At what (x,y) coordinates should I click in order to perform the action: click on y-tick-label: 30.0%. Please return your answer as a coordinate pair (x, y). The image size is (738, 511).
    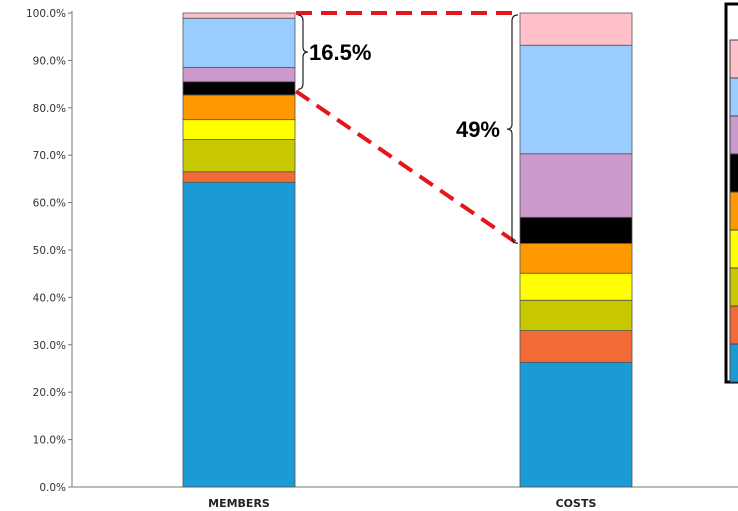
    Looking at the image, I should click on (49, 346).